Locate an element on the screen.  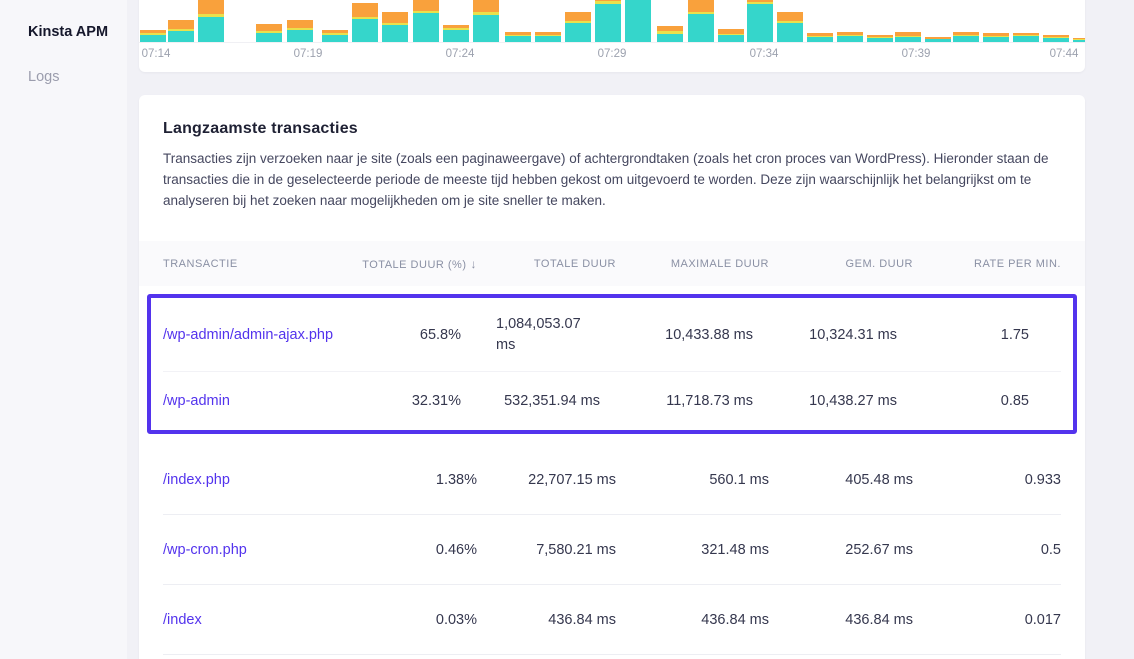
transactions-chart-card: 07:14 07:19 07:24 07:29 07:34 07:39 07:44 is located at coordinates (612, 36).